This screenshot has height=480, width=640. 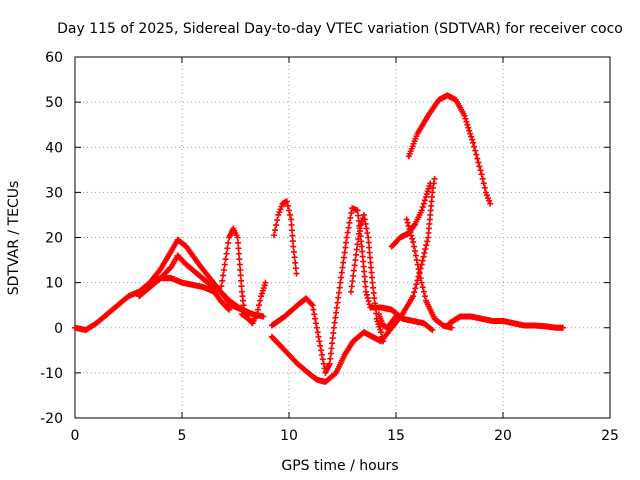 What do you see at coordinates (345, 436) in the screenshot?
I see `x-tick-labels: 0 5 10 15 20 25` at bounding box center [345, 436].